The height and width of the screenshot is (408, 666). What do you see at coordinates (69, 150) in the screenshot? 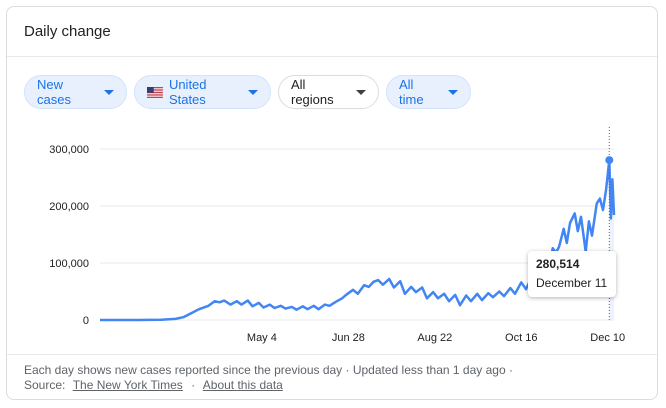
I see `y-tick-label: 300,000` at bounding box center [69, 150].